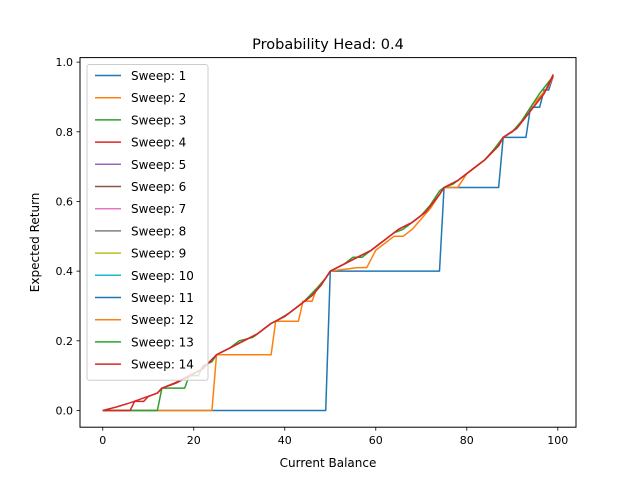  Describe the element at coordinates (162, 365) in the screenshot. I see `legend-label: Sweep: 14` at that location.